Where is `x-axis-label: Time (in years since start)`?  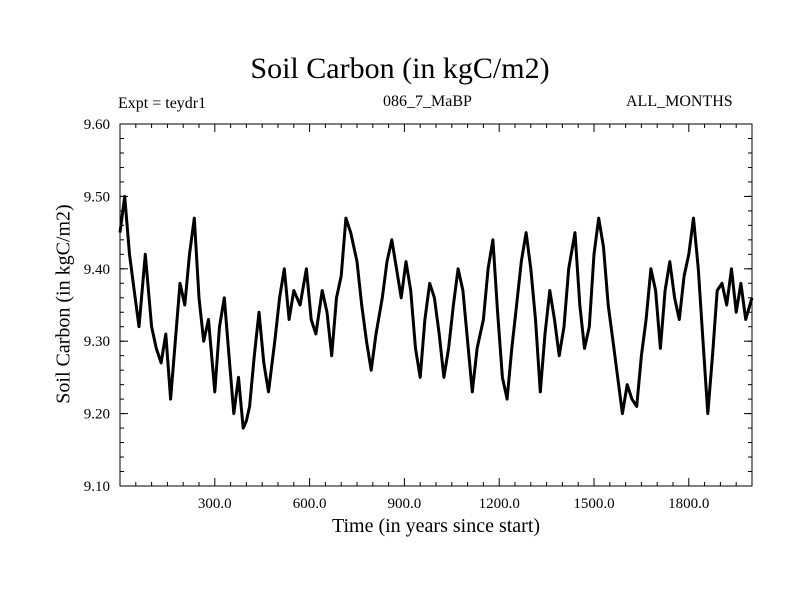 x-axis-label: Time (in years since start) is located at coordinates (436, 526).